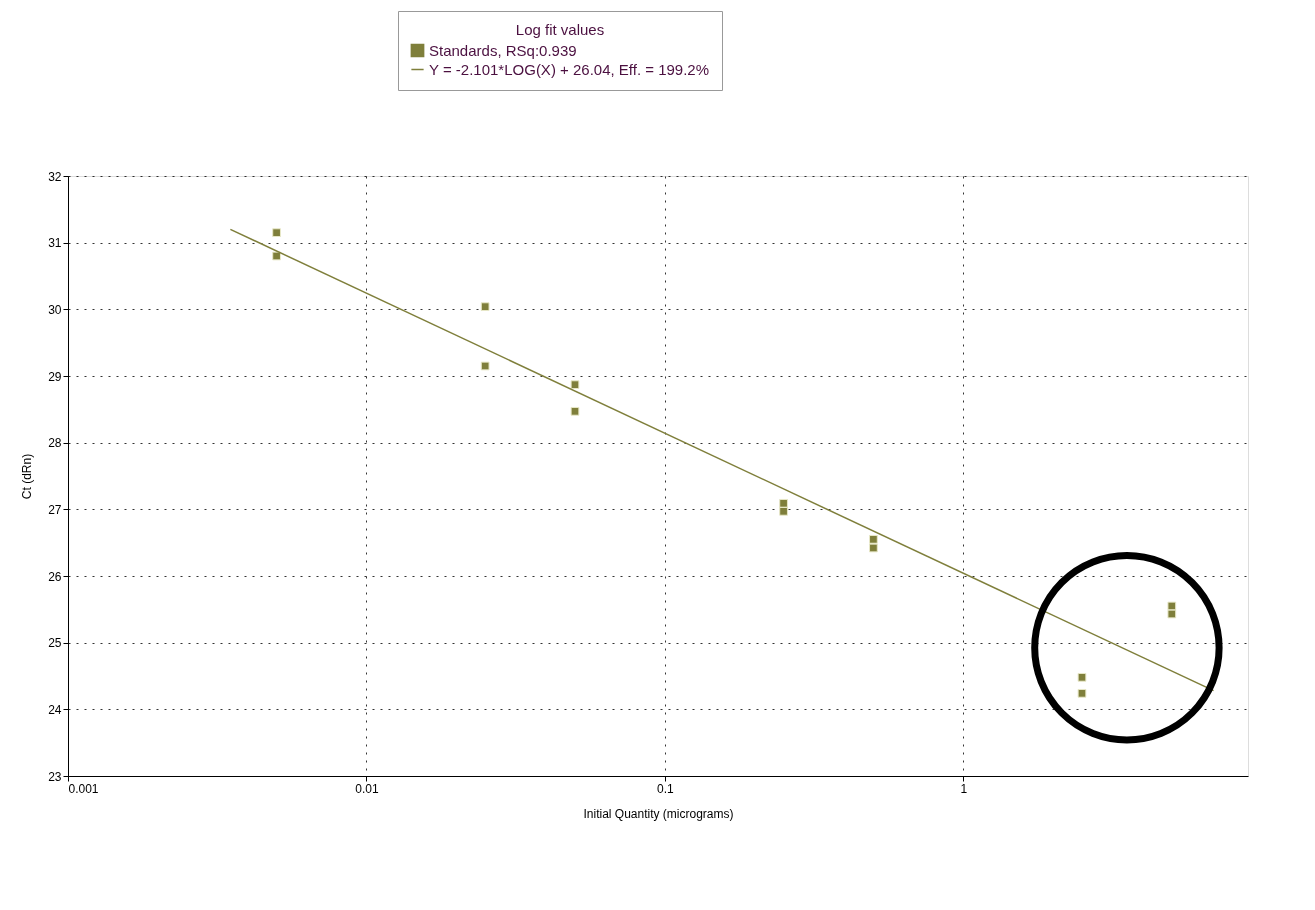 This screenshot has height=910, width=1315. I want to click on y-tick-label: 27, so click(55, 509).